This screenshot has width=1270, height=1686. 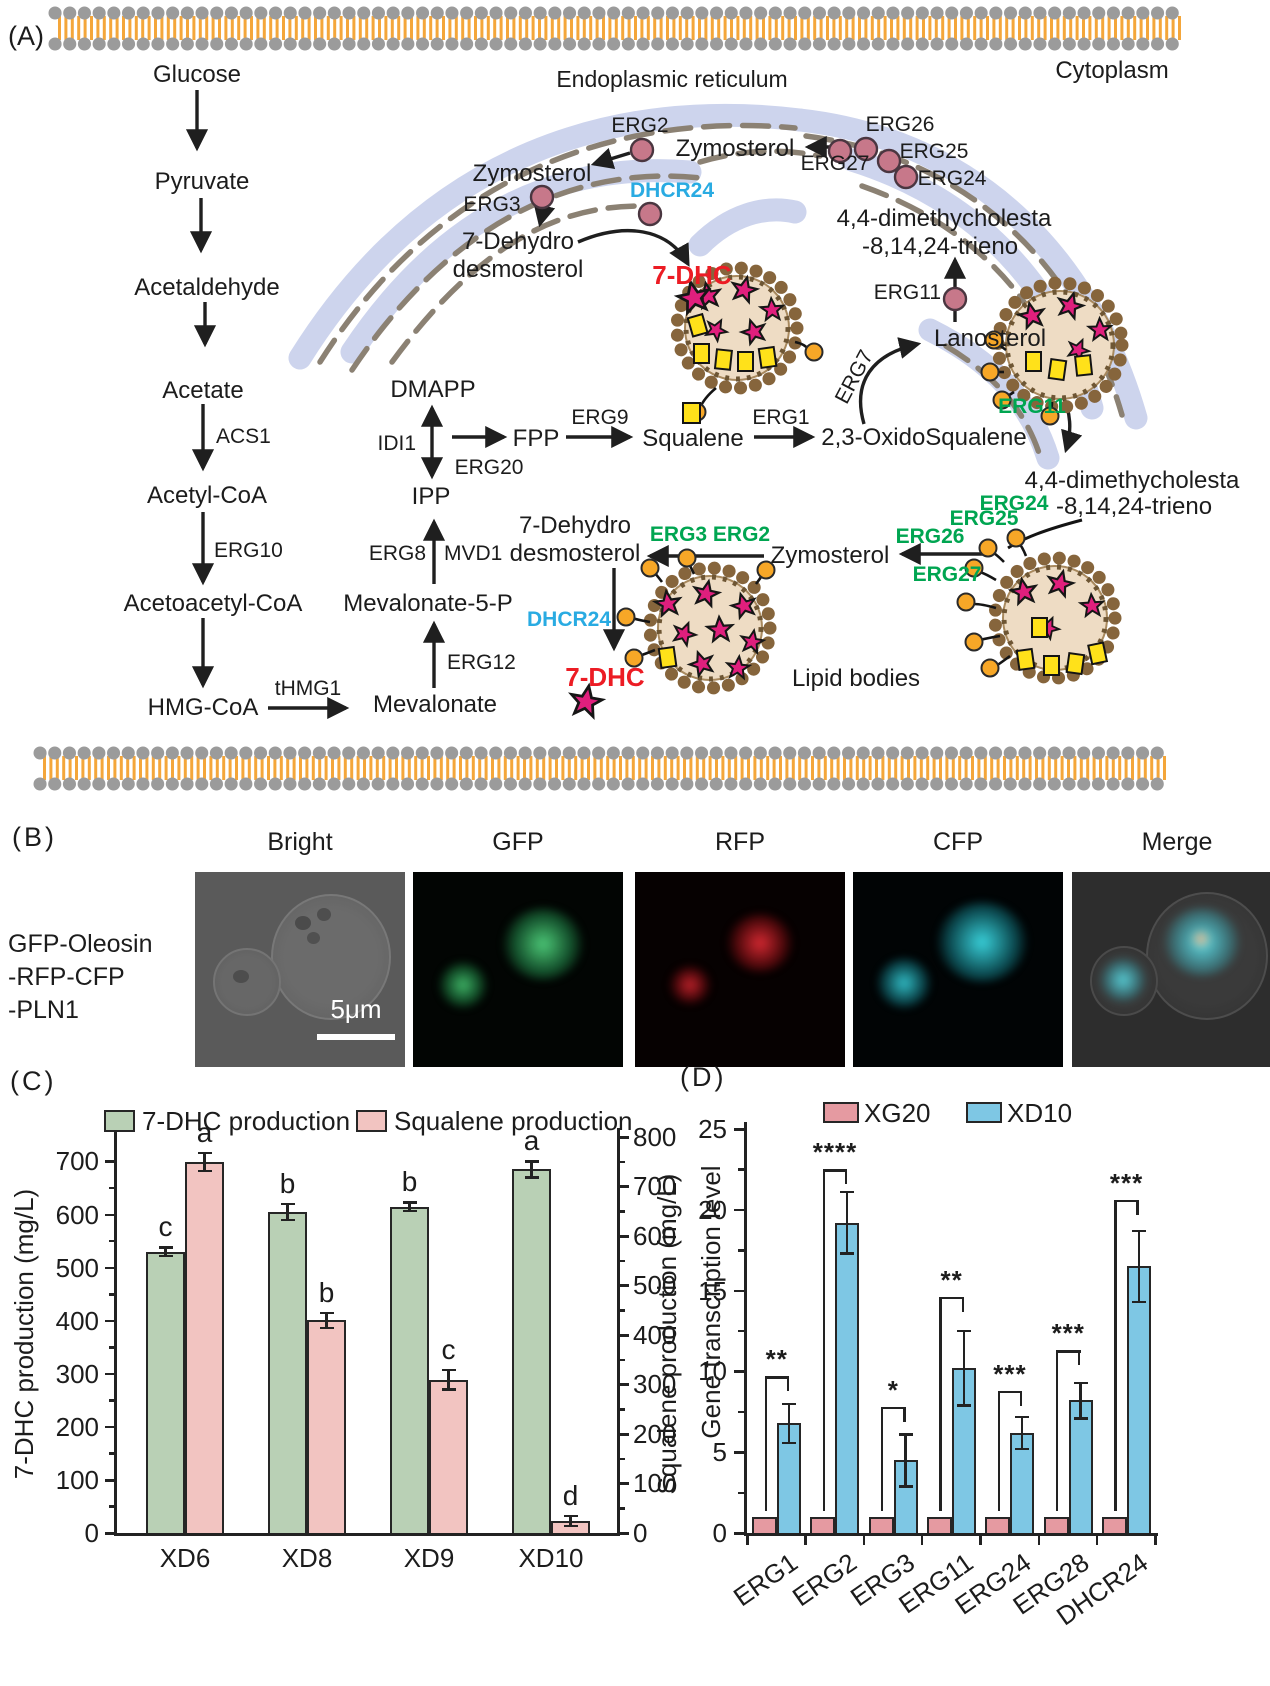 I want to click on column-header-cfp: CFP, so click(x=958, y=842).